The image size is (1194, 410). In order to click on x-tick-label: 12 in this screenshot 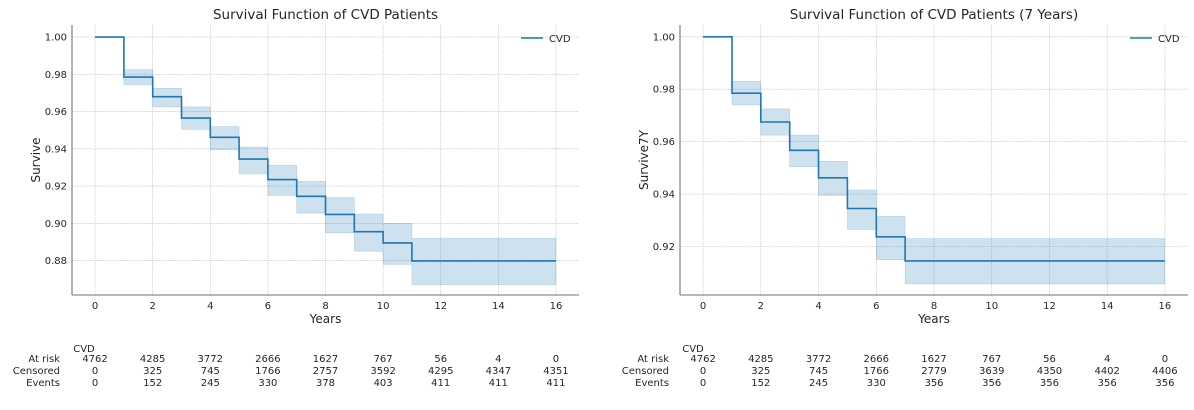, I will do `click(1049, 306)`.